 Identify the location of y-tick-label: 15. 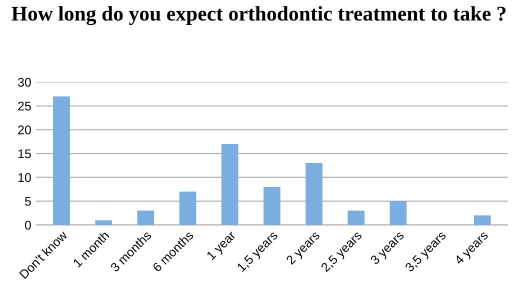
(24, 153).